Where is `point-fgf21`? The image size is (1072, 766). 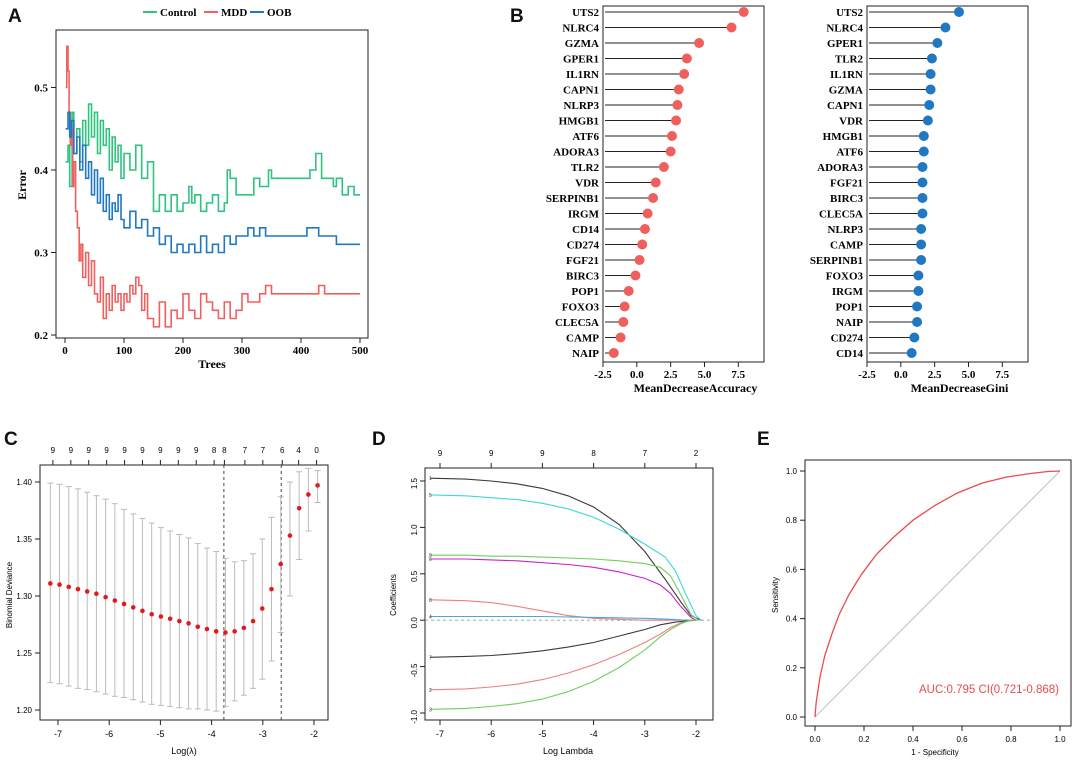 point-fgf21 is located at coordinates (922, 182).